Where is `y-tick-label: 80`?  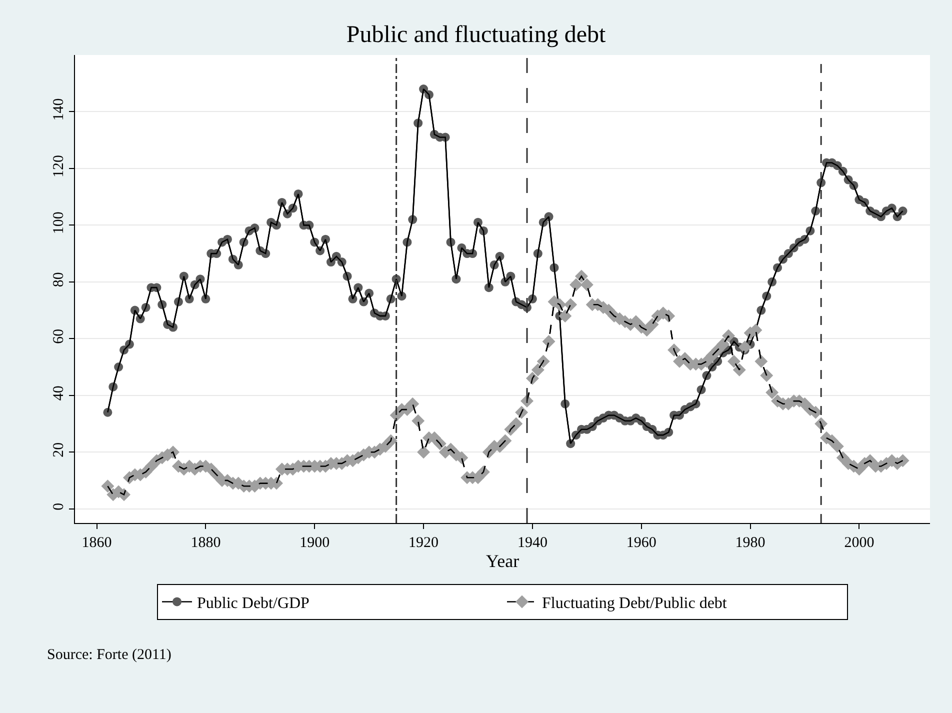 y-tick-label: 80 is located at coordinates (59, 280).